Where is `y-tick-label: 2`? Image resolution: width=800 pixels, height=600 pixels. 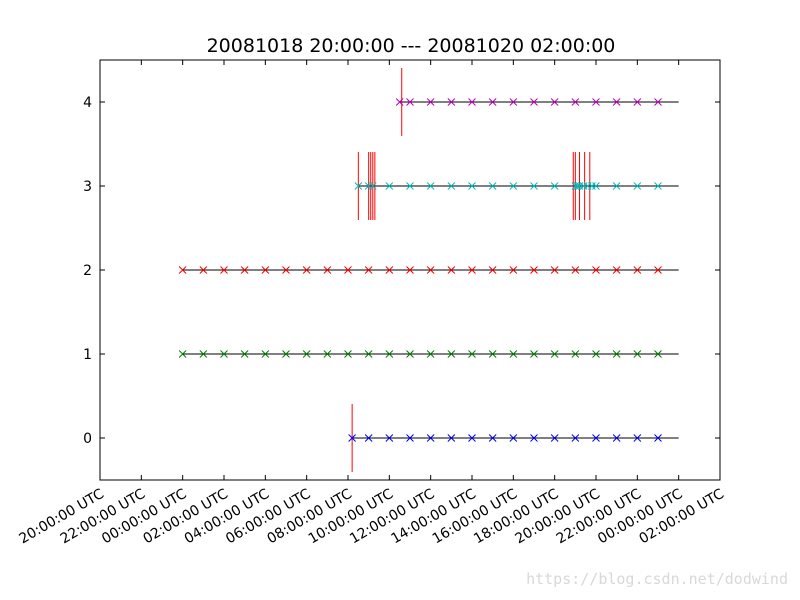
y-tick-label: 2 is located at coordinates (87, 271).